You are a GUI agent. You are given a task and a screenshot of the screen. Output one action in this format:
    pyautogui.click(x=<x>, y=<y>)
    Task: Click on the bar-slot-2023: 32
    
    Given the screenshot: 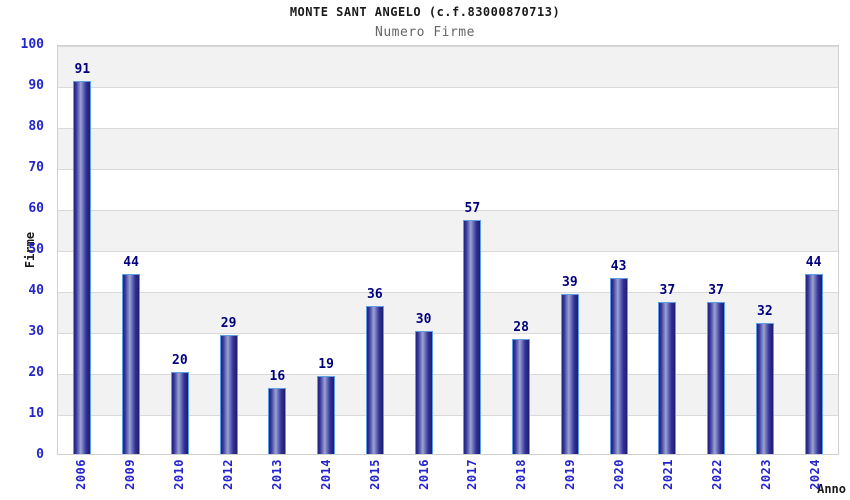 What is the action you would take?
    pyautogui.click(x=765, y=250)
    